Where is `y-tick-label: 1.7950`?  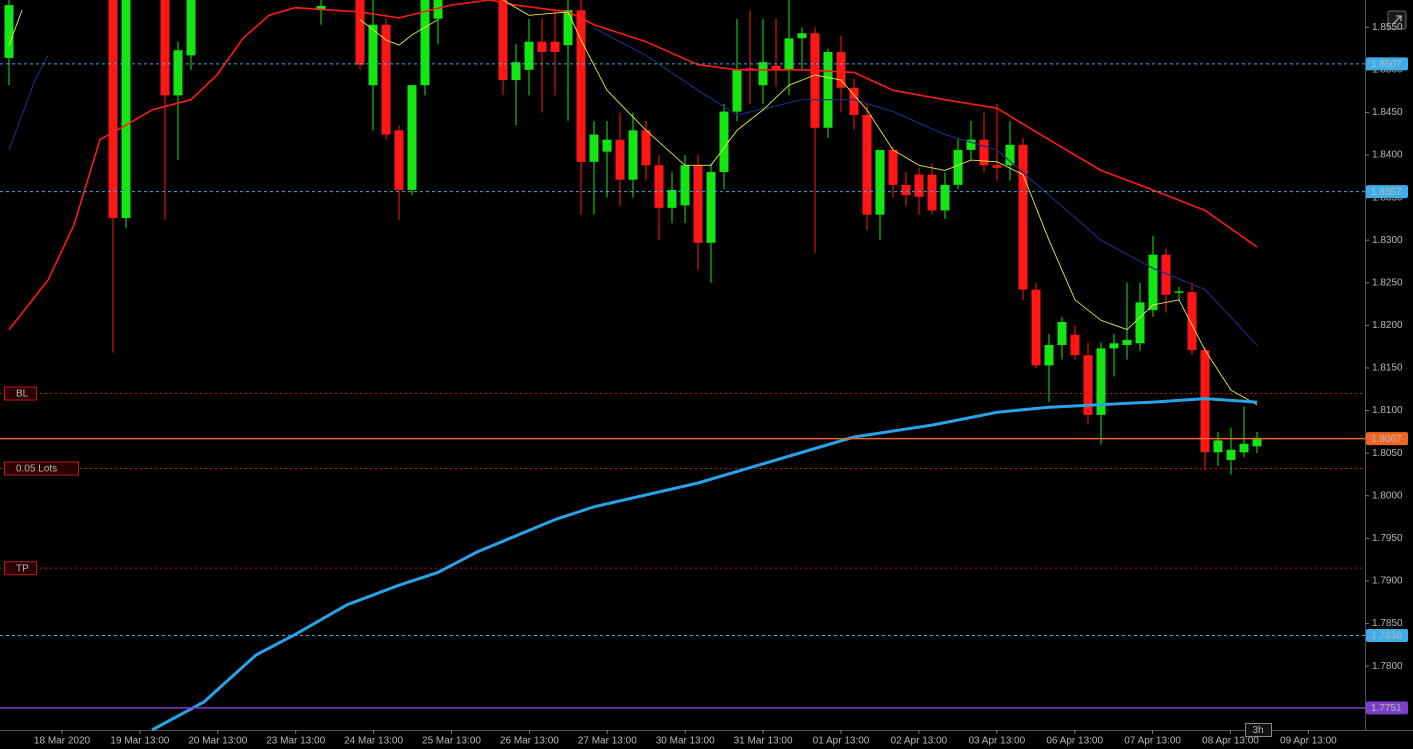
y-tick-label: 1.7950 is located at coordinates (1387, 538).